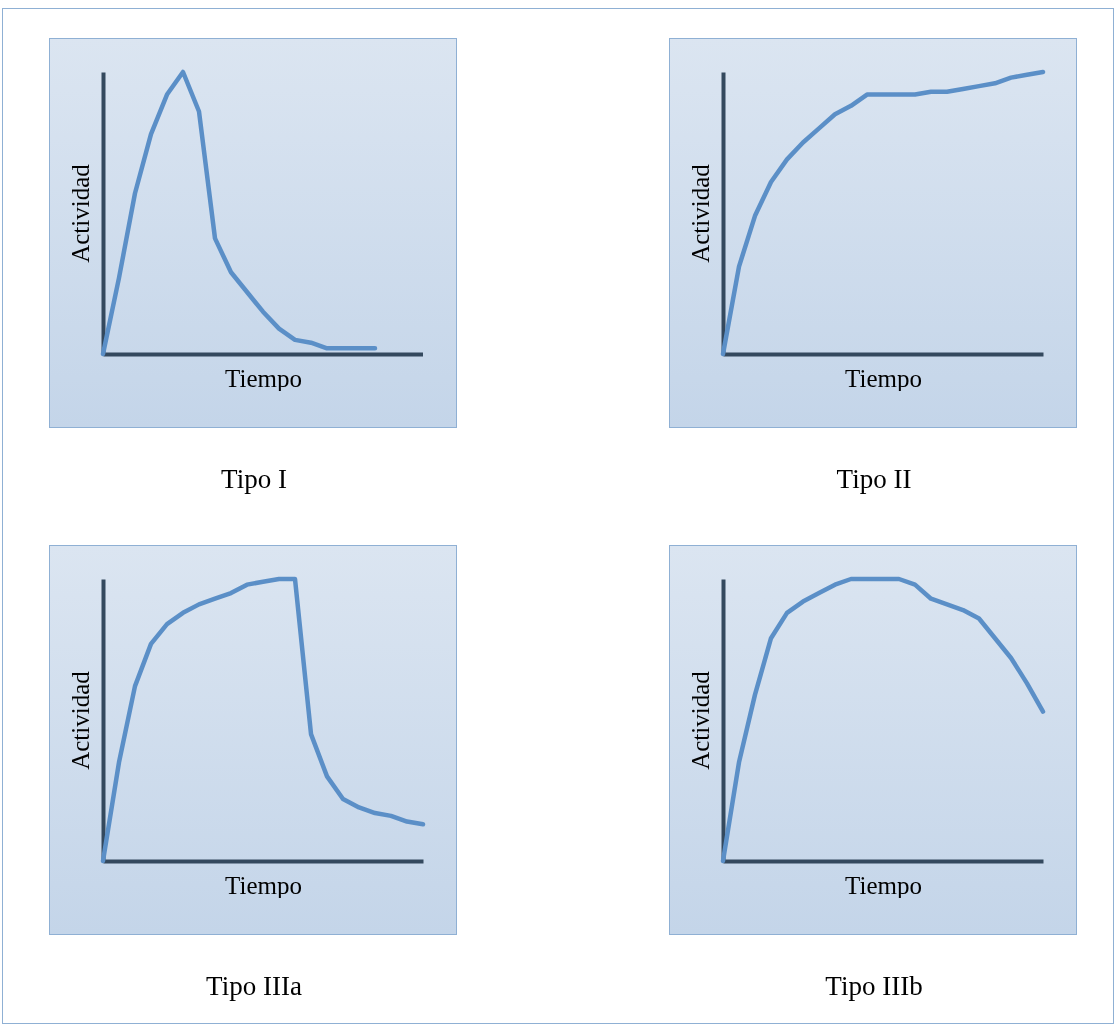 Image resolution: width=1119 pixels, height=1028 pixels. Describe the element at coordinates (874, 479) in the screenshot. I see `text: Tipo II` at that location.